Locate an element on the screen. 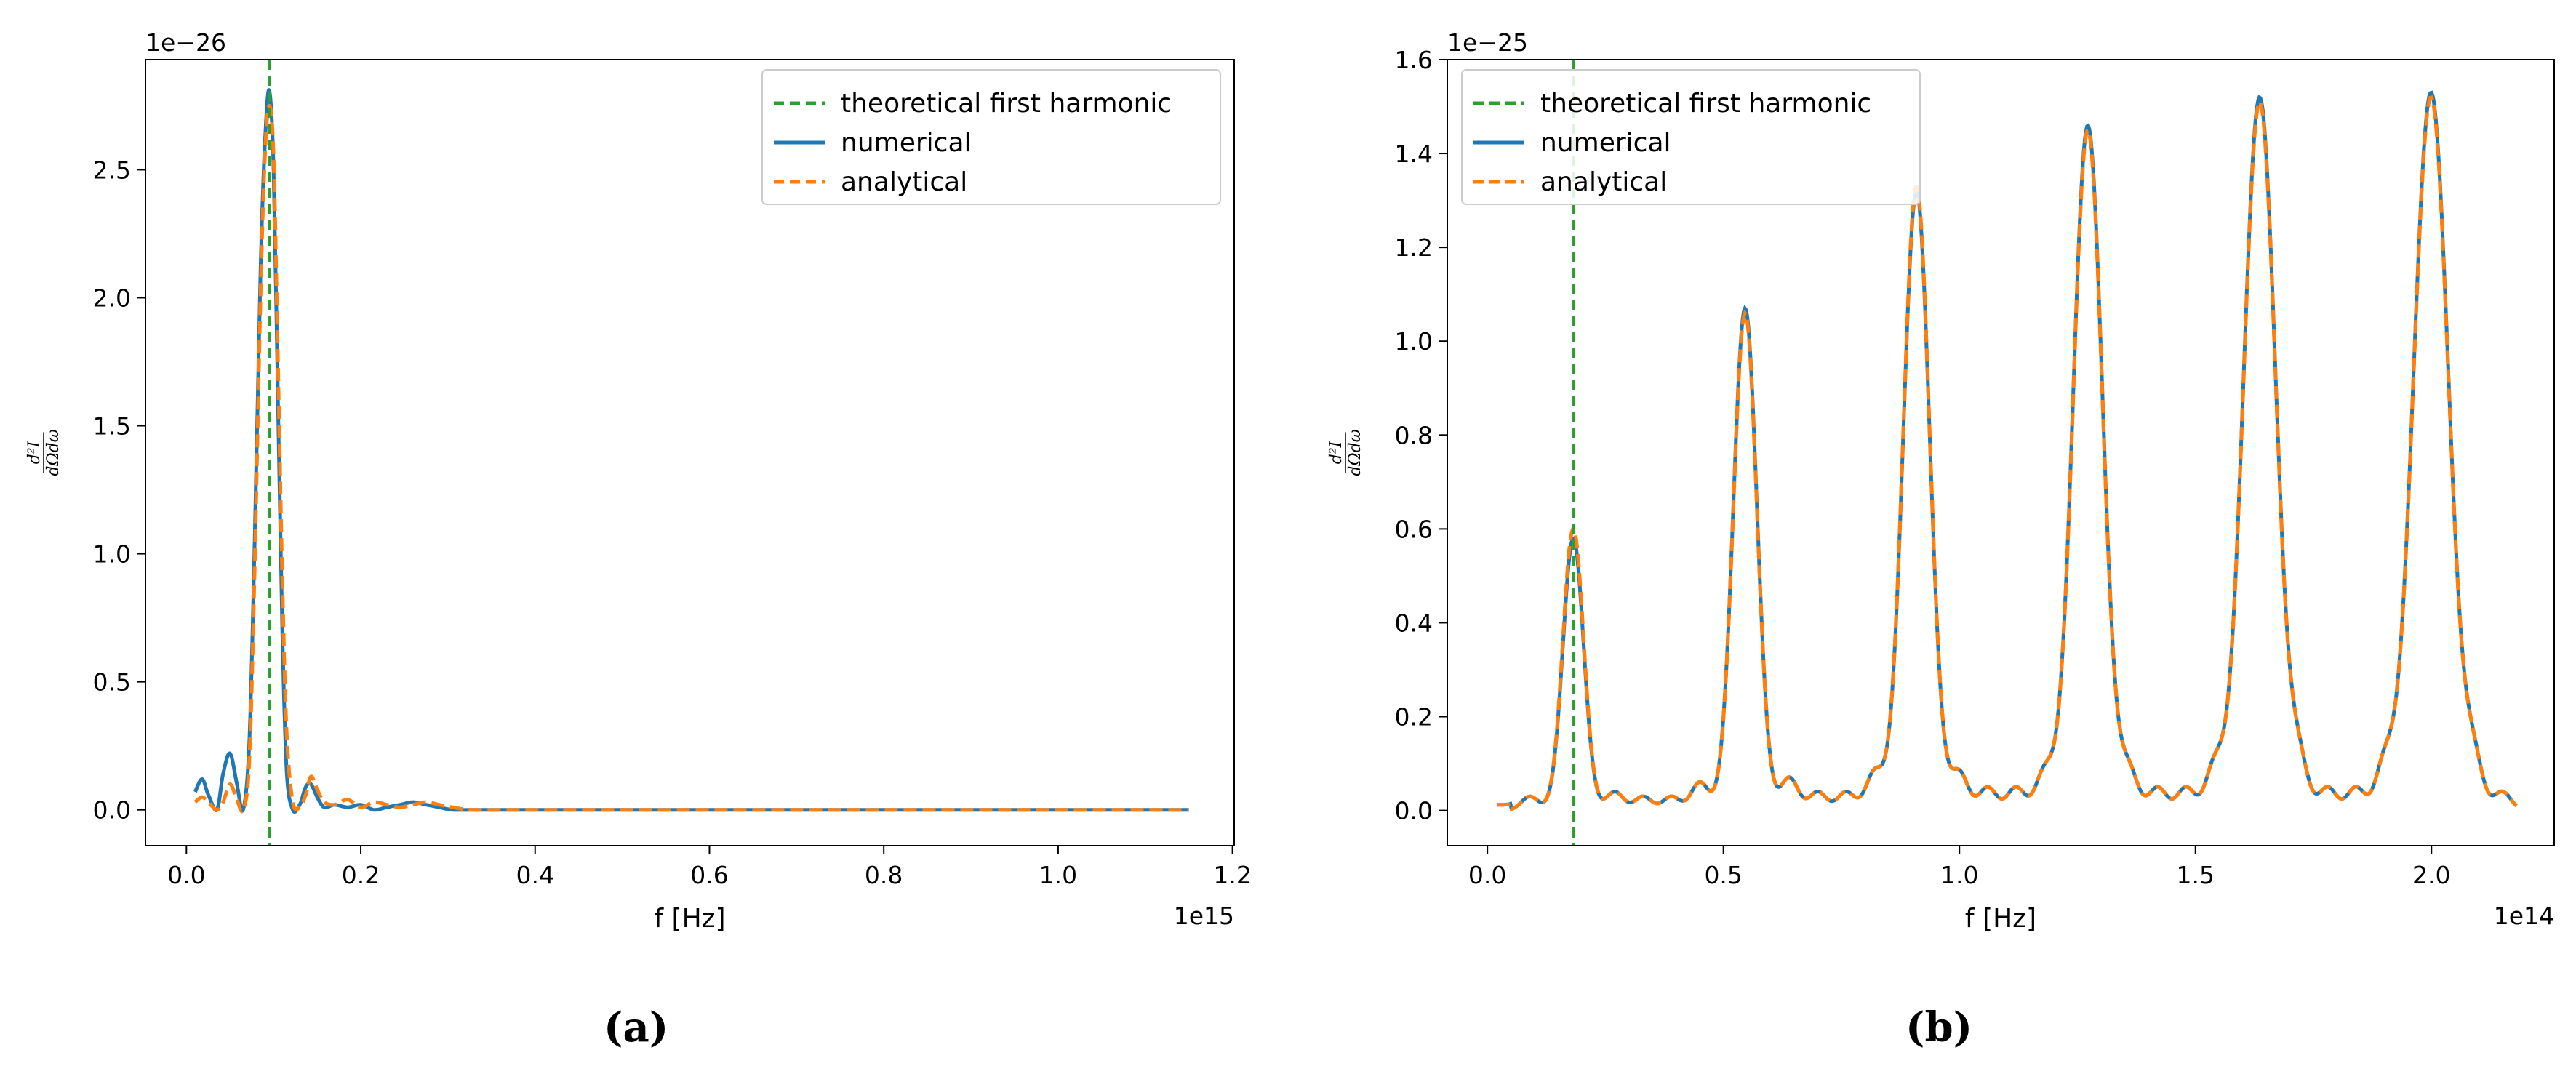 Image resolution: width=2576 pixels, height=1074 pixels. y-tick-label: 1.4 is located at coordinates (1414, 154).